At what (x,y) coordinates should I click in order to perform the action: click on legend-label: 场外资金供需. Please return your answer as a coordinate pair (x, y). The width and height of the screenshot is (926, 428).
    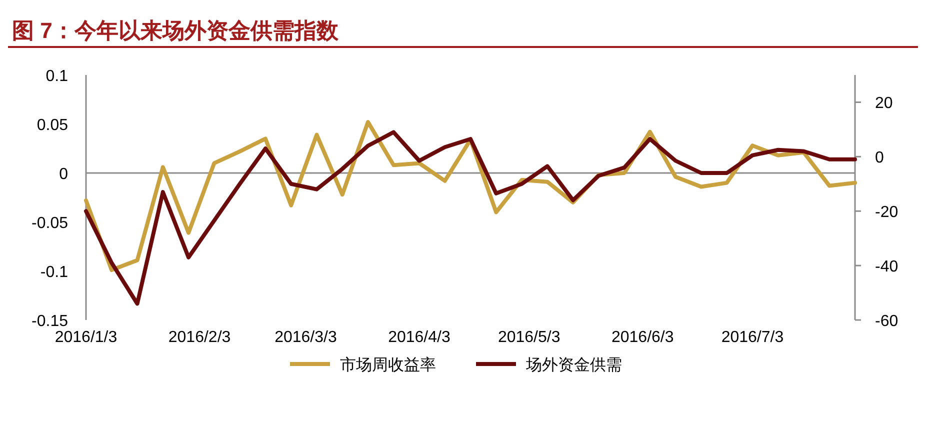
    Looking at the image, I should click on (573, 365).